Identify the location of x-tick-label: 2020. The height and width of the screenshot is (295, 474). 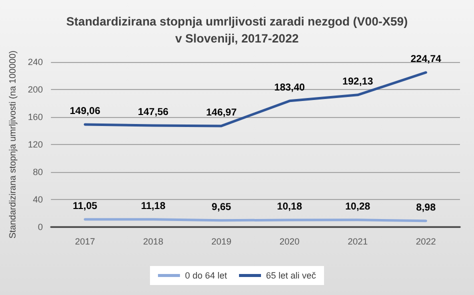
(290, 241).